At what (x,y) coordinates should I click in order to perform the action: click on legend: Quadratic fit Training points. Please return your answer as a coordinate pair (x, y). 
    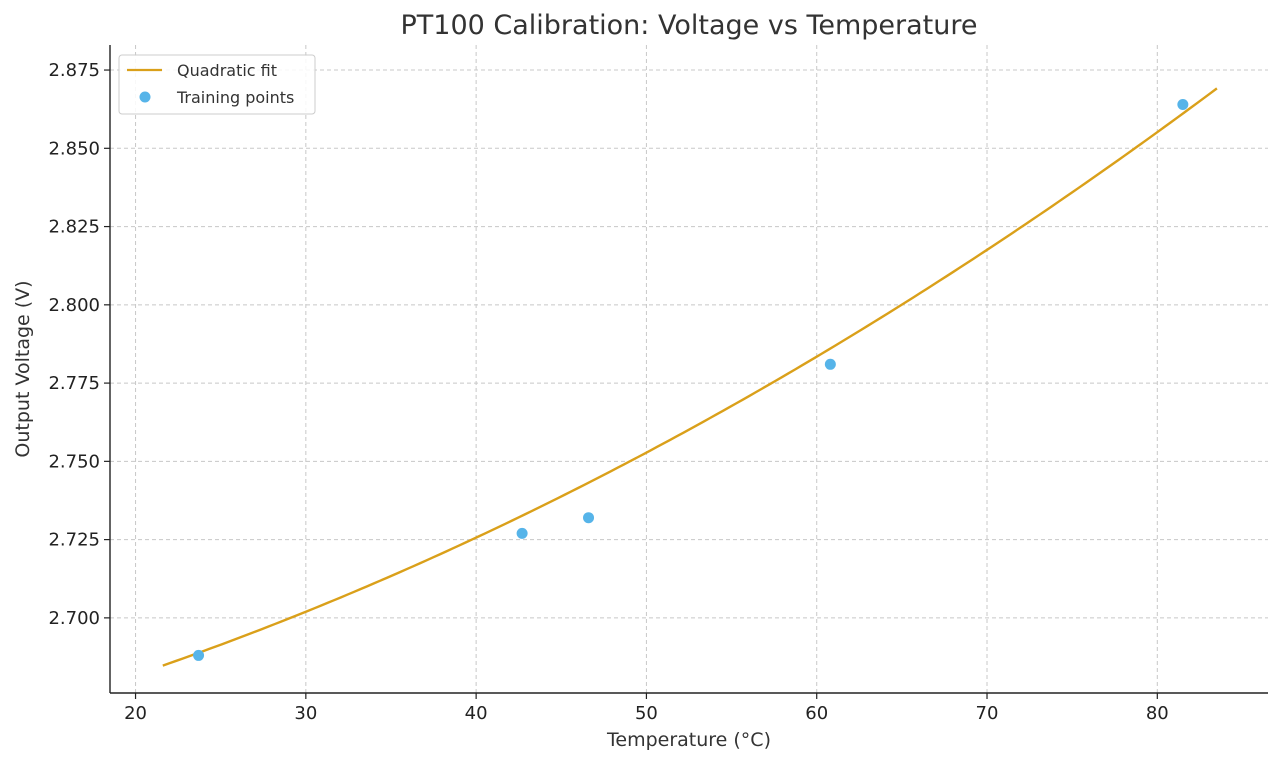
    Looking at the image, I should click on (217, 84).